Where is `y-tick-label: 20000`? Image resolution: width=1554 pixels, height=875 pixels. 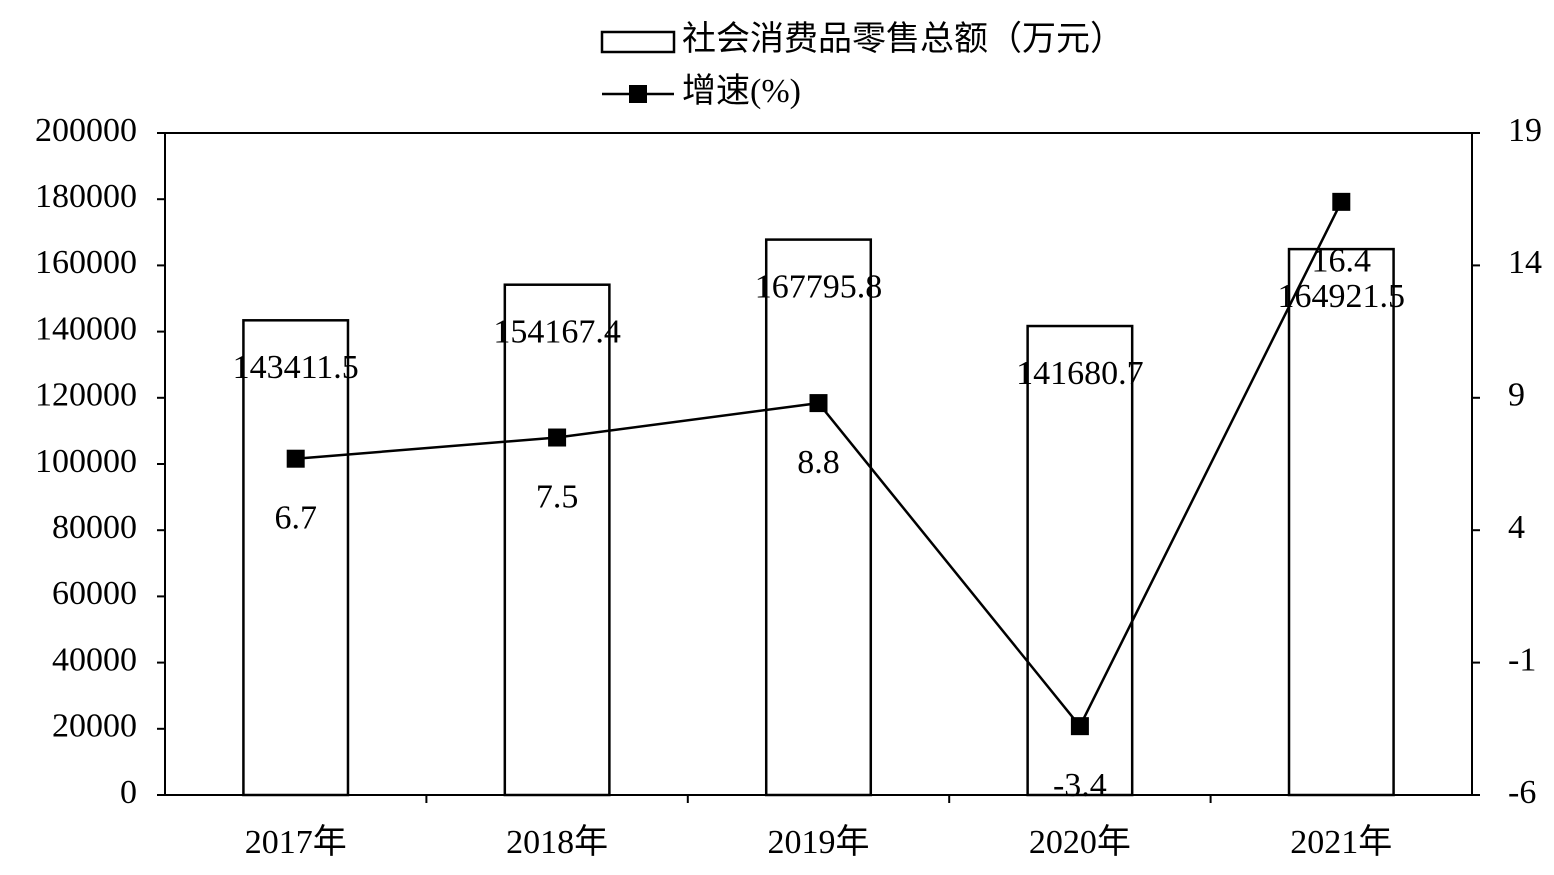 y-tick-label: 20000 is located at coordinates (94, 726).